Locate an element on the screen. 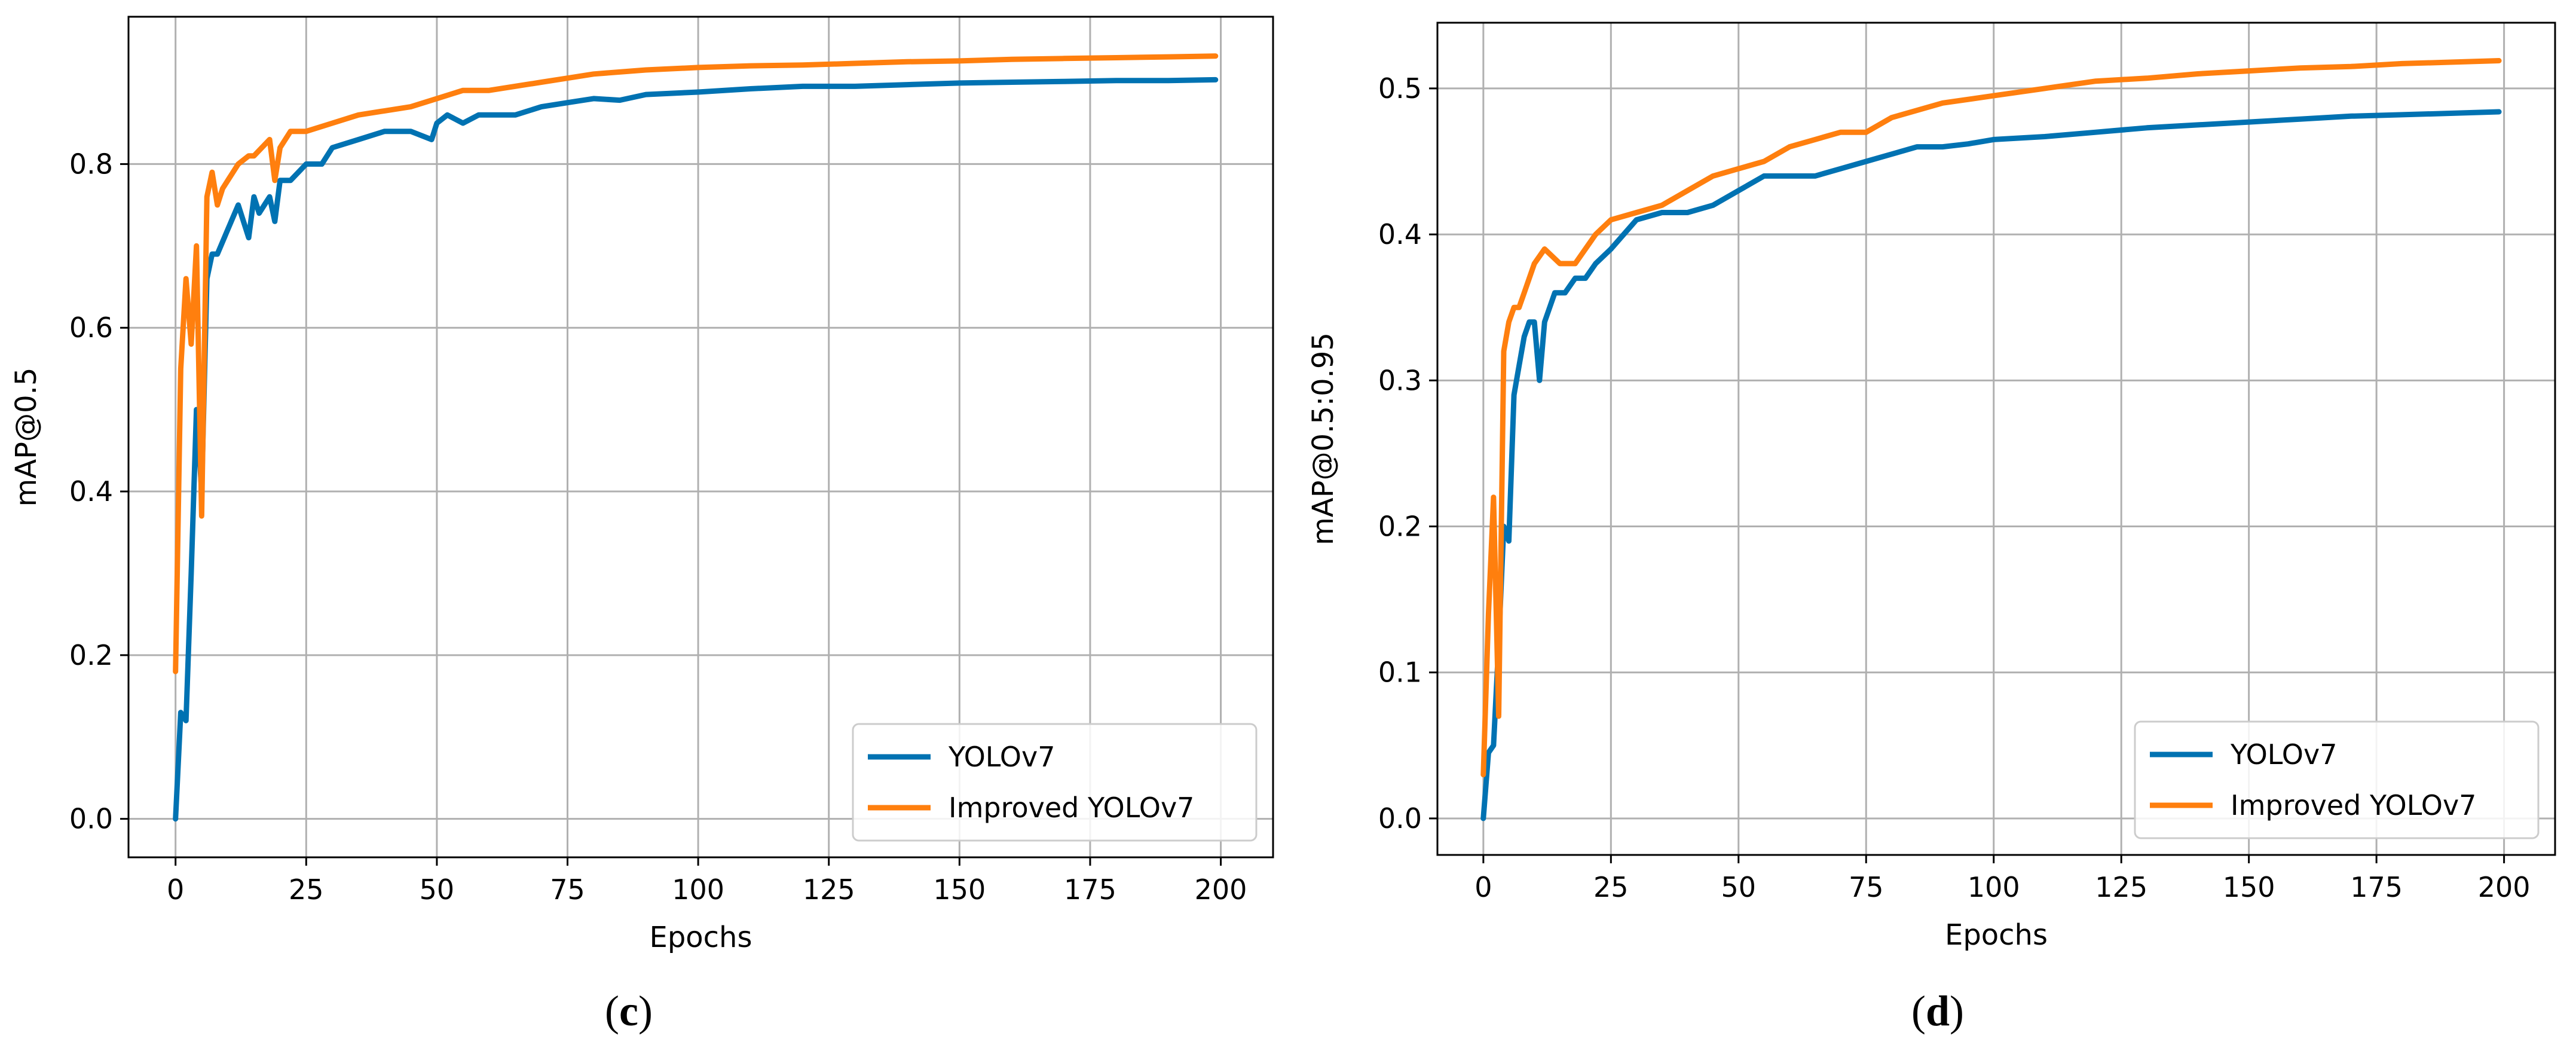  legend-label-d-1: Improved YOLOv7 is located at coordinates (2353, 805).